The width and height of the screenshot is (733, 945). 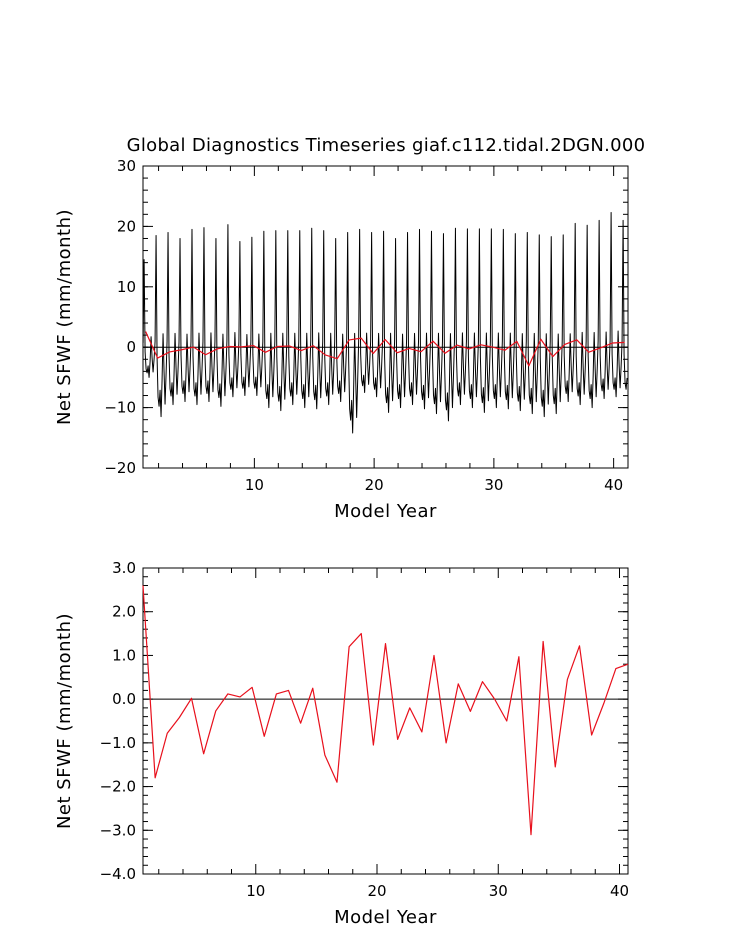 I want to click on y-tick-label: −10, so click(x=120, y=408).